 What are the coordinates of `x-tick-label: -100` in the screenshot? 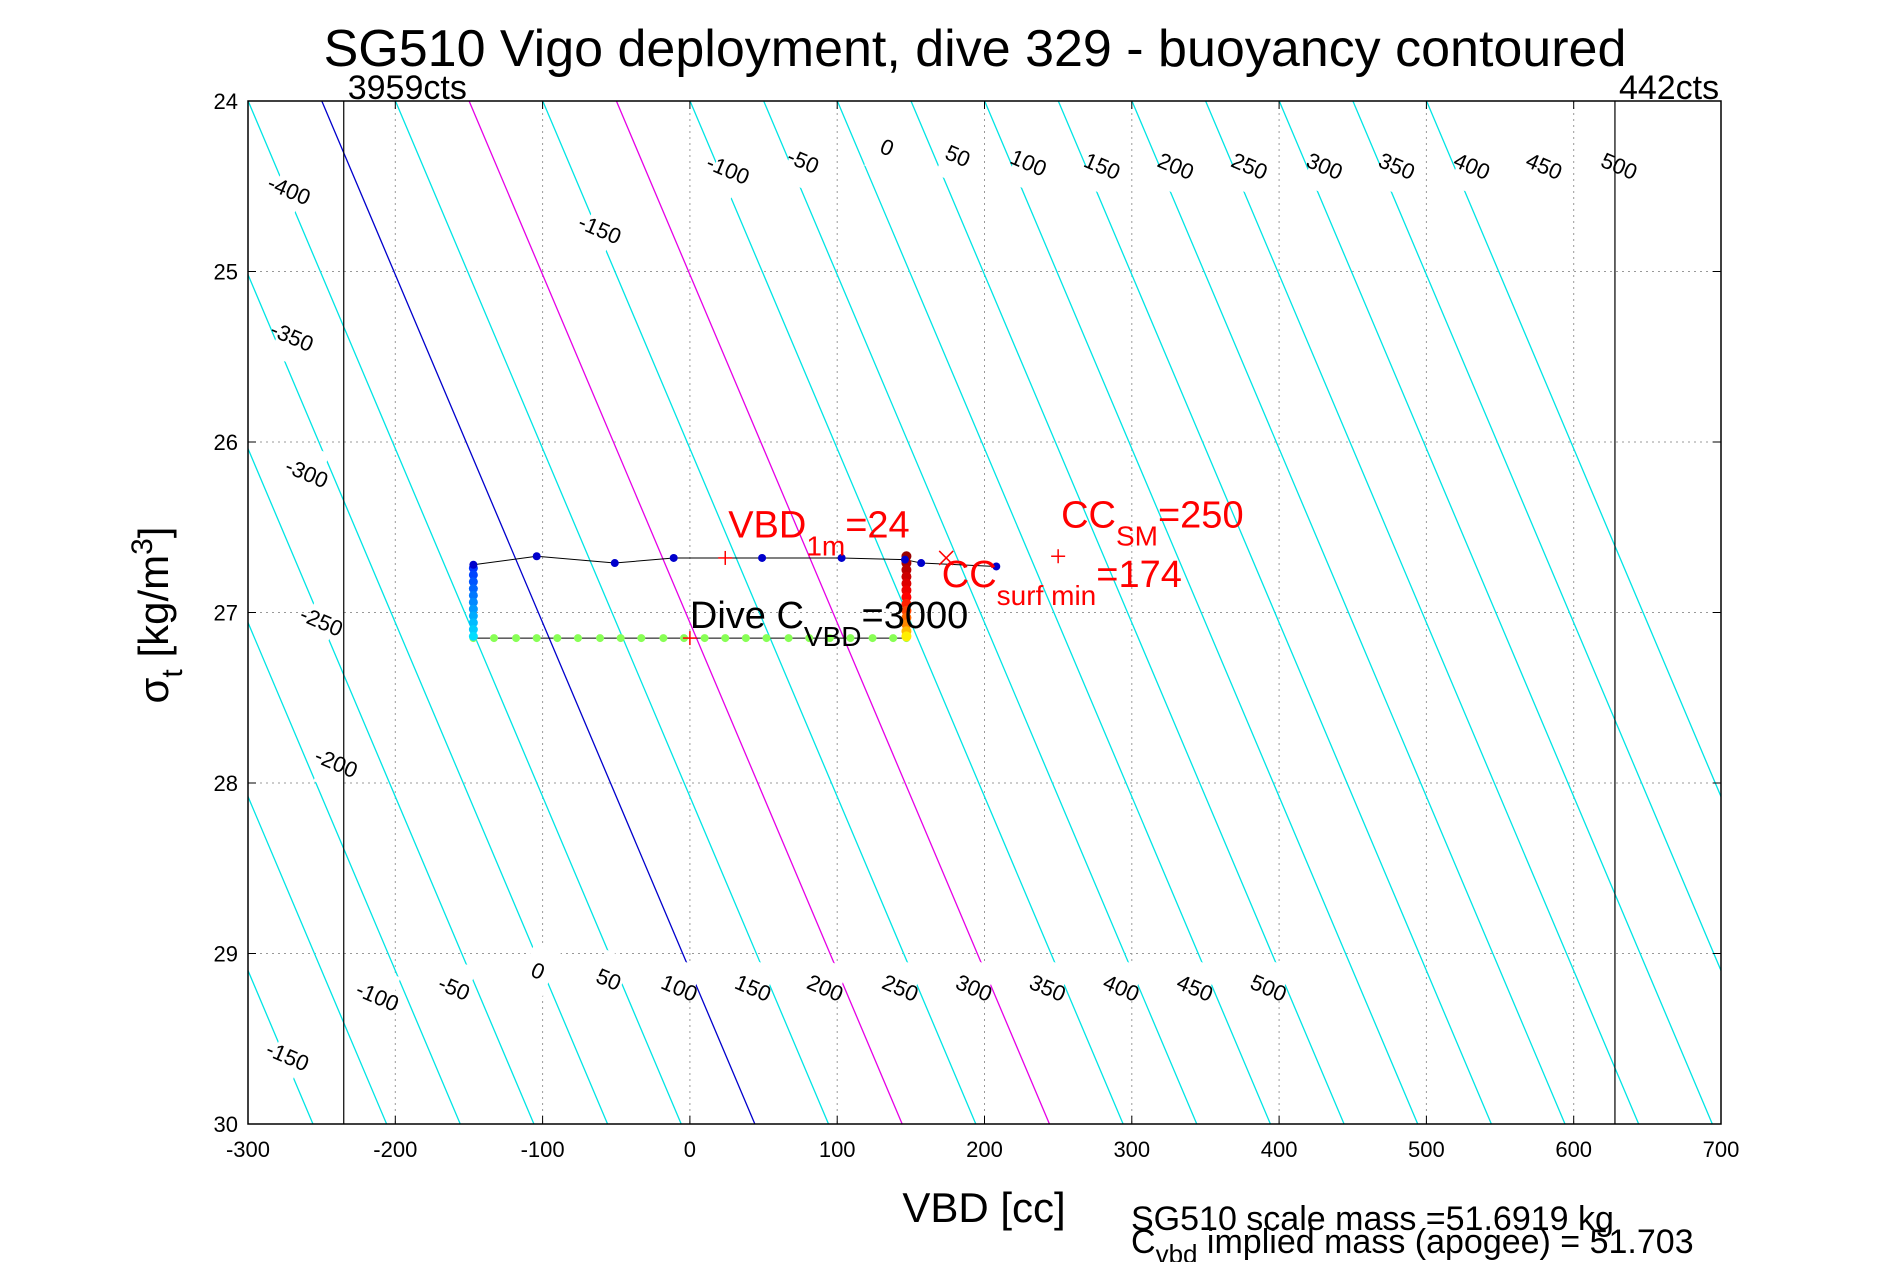 It's located at (543, 1149).